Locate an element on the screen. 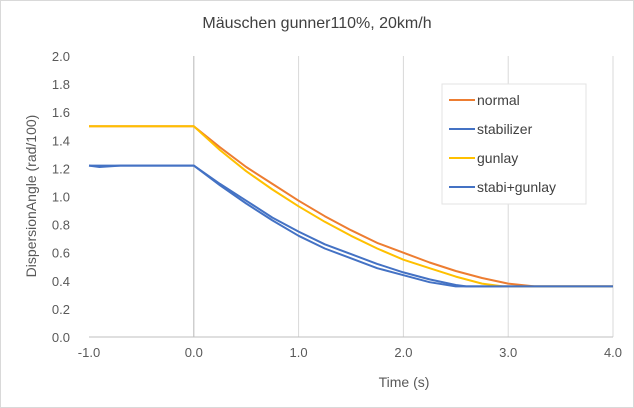  x-tick-label: -1.0 is located at coordinates (89, 352).